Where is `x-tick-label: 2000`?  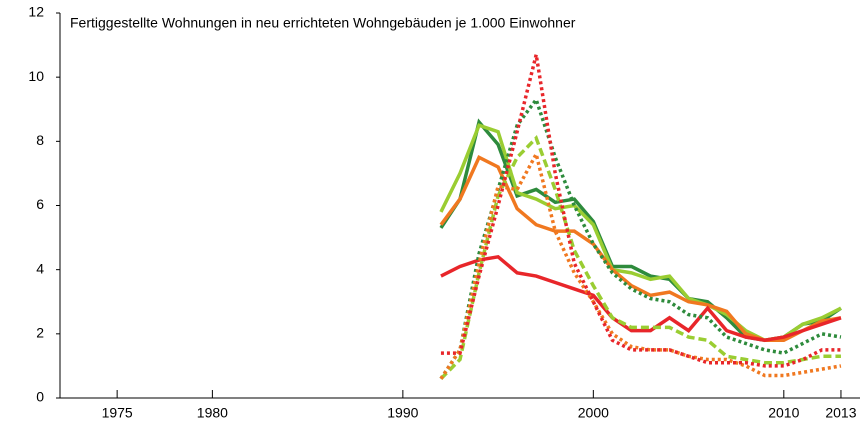 x-tick-label: 2000 is located at coordinates (593, 413).